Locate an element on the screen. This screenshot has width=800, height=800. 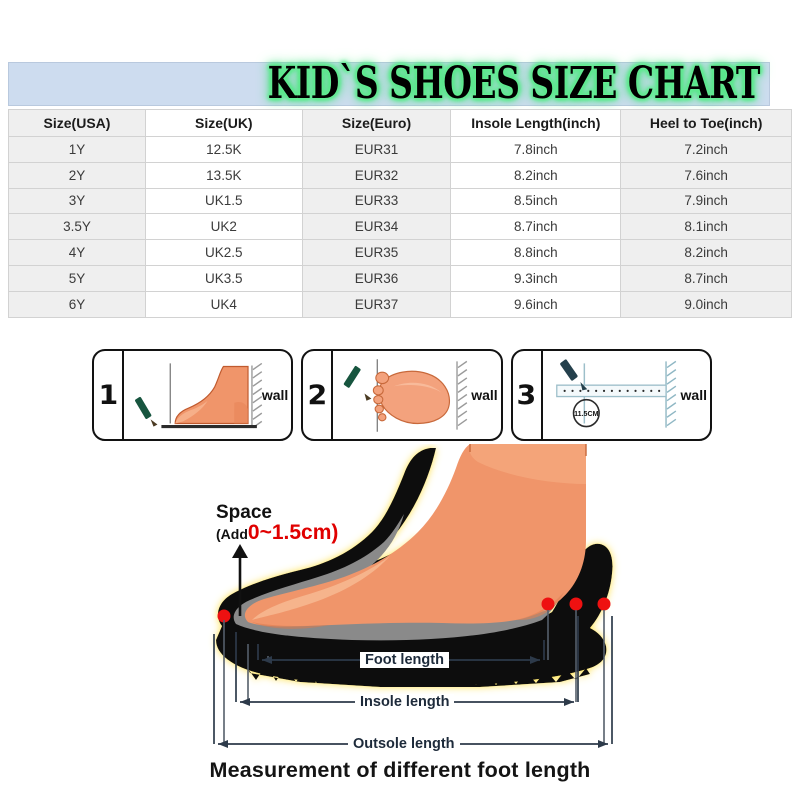
cell-size-uk: 13.5K is located at coordinates (224, 175).